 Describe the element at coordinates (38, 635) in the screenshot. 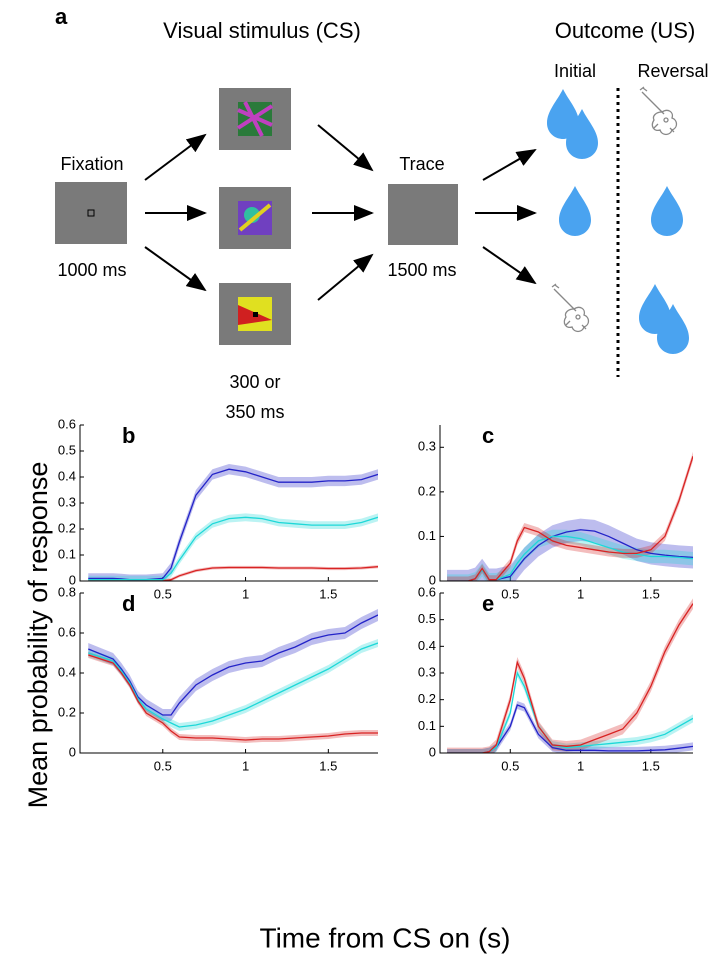

I see `y-axis-label: Mean probability of response` at that location.